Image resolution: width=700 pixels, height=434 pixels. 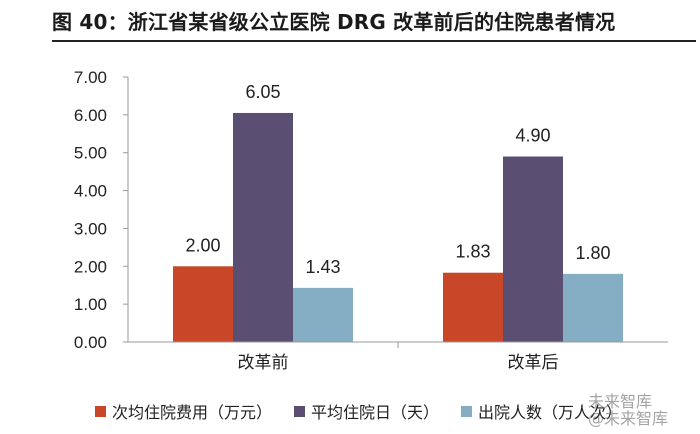 What do you see at coordinates (90, 304) in the screenshot?
I see `y-tick-label: 1.00` at bounding box center [90, 304].